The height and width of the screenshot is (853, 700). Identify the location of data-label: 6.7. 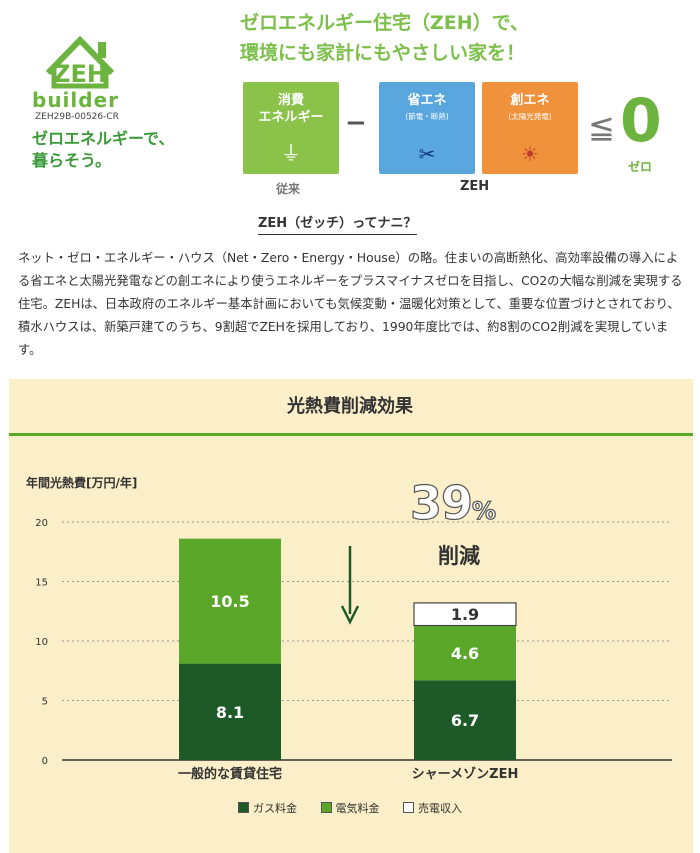
(465, 720).